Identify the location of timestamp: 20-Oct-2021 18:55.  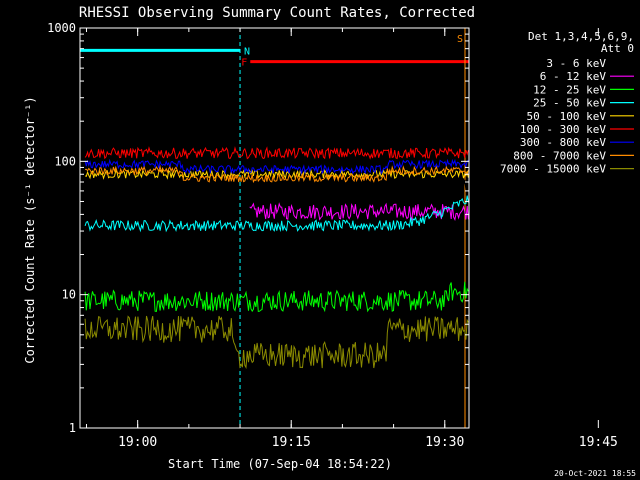
(595, 473).